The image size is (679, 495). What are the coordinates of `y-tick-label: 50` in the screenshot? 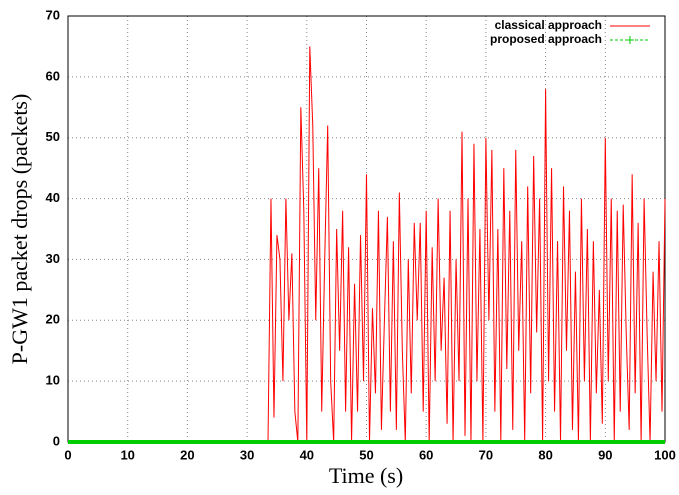 It's located at (53, 136).